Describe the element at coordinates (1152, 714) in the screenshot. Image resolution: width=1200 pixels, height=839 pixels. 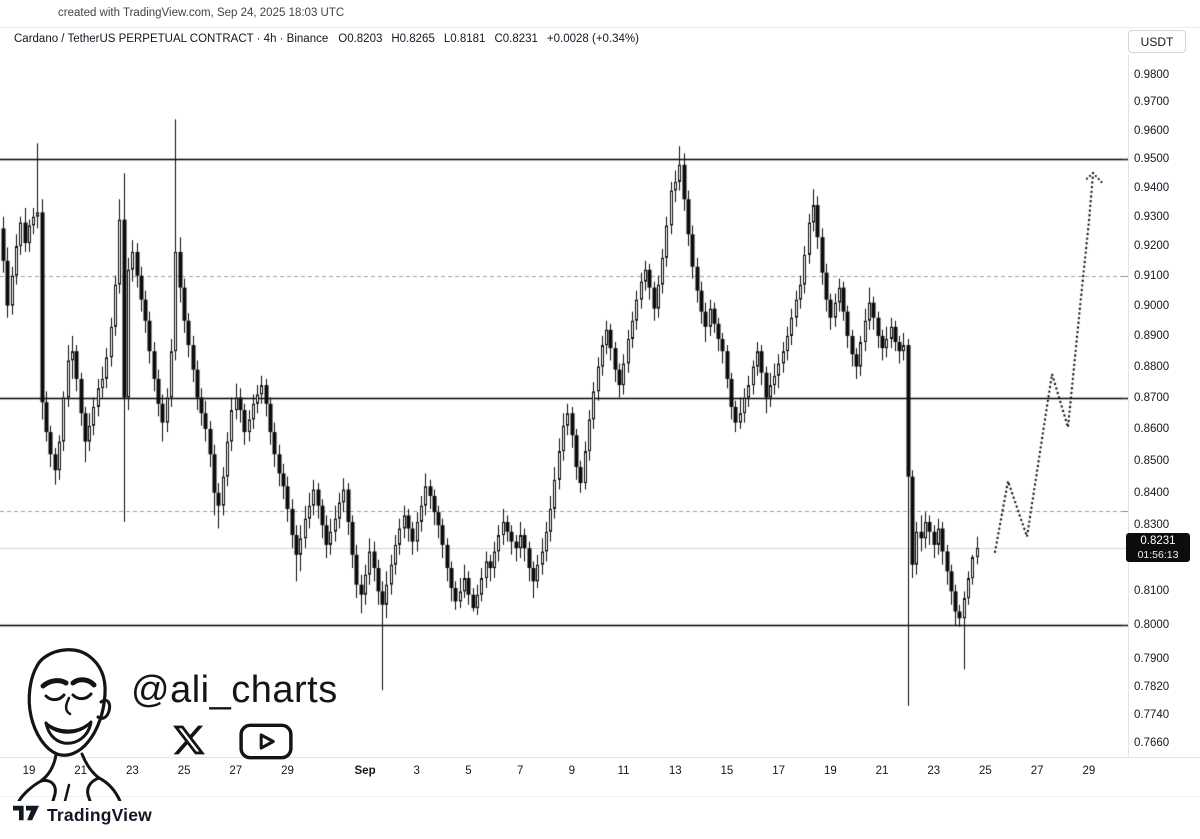
I see `price-label: 0.7740` at that location.